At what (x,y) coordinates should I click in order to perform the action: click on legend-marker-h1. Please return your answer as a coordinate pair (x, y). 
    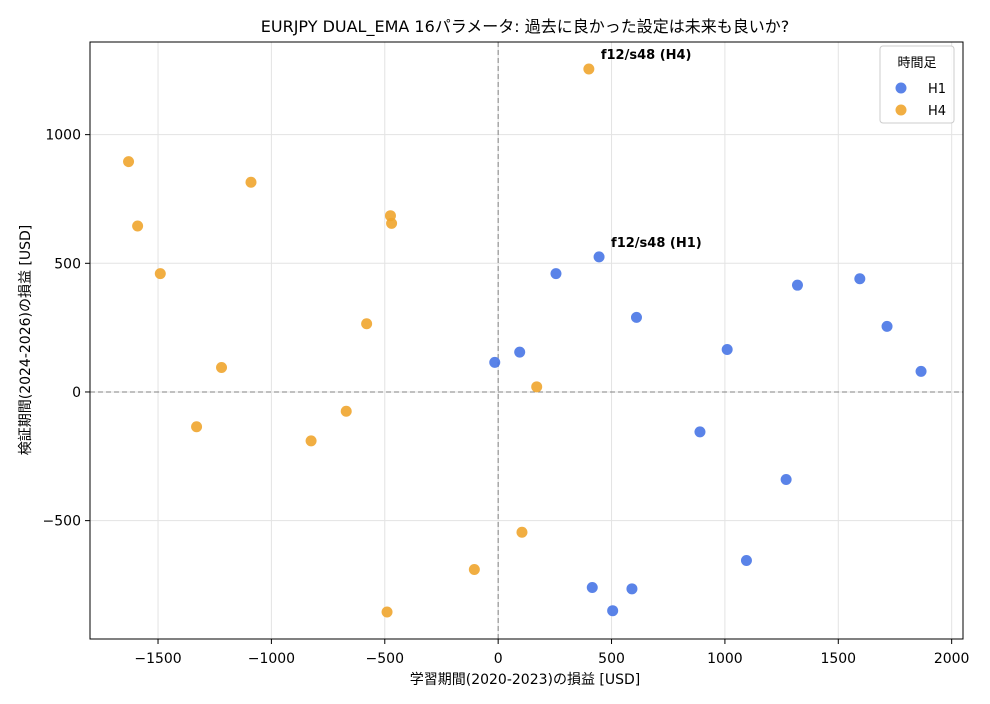
    Looking at the image, I should click on (901, 88).